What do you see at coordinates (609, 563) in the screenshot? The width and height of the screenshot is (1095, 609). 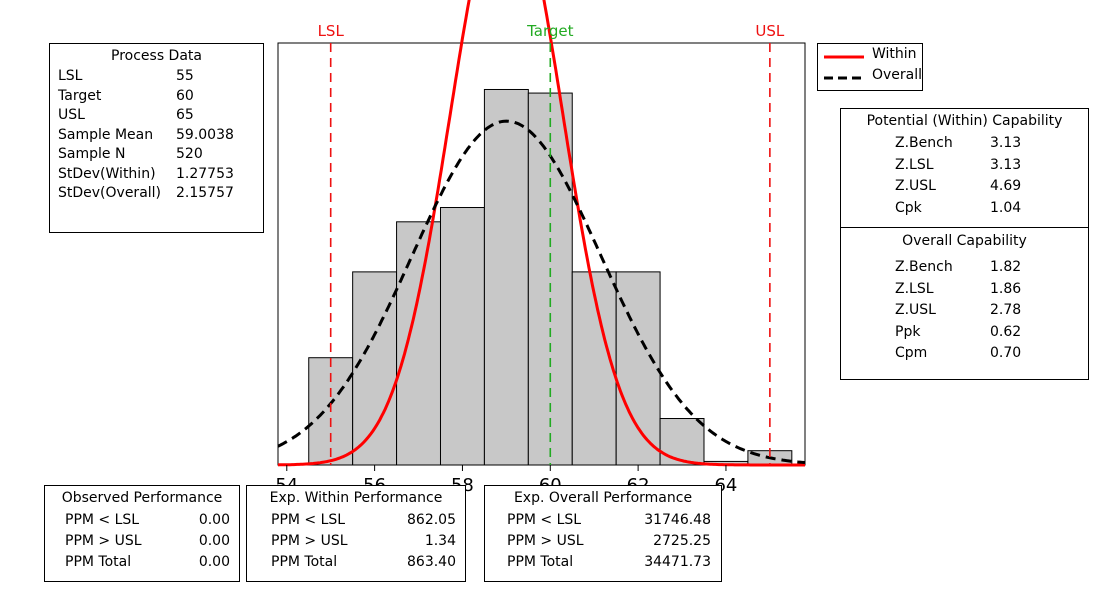 I see `stat-row: PPM Total 34471.73` at bounding box center [609, 563].